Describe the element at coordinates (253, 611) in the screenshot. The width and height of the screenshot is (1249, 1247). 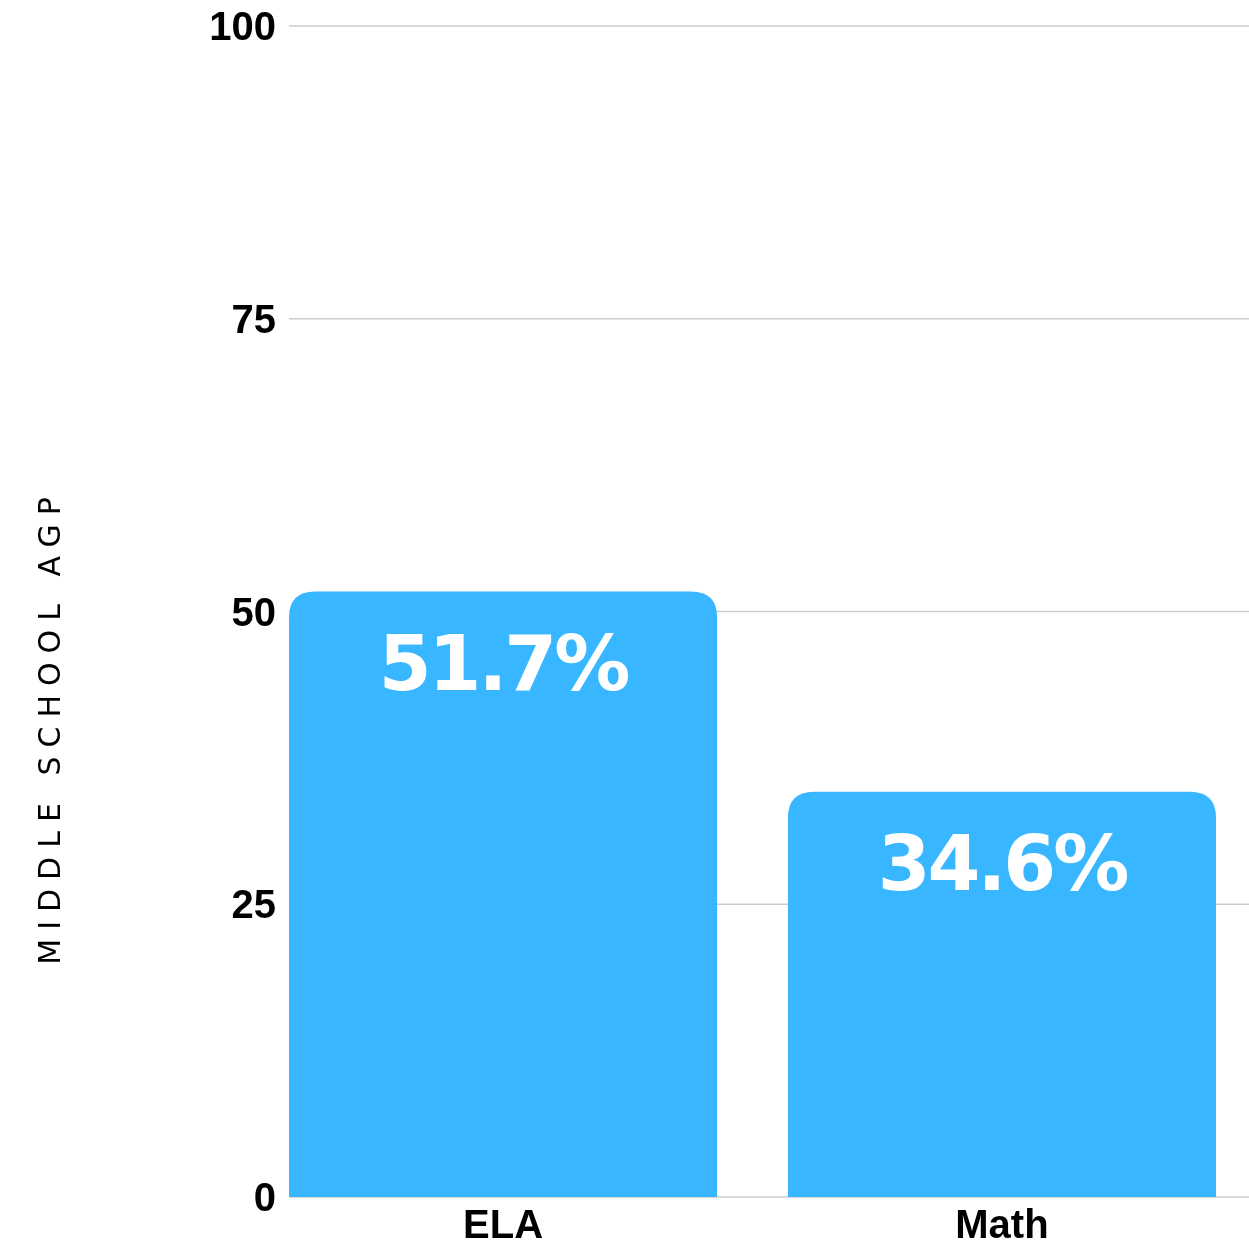
I see `y-tick-label: 50` at that location.